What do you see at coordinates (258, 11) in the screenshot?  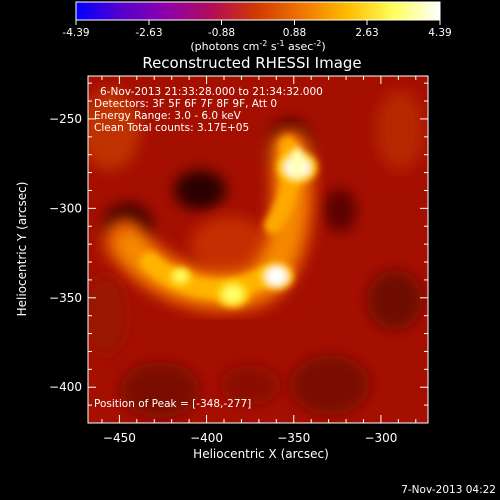 I see `colorbar-bar` at bounding box center [258, 11].